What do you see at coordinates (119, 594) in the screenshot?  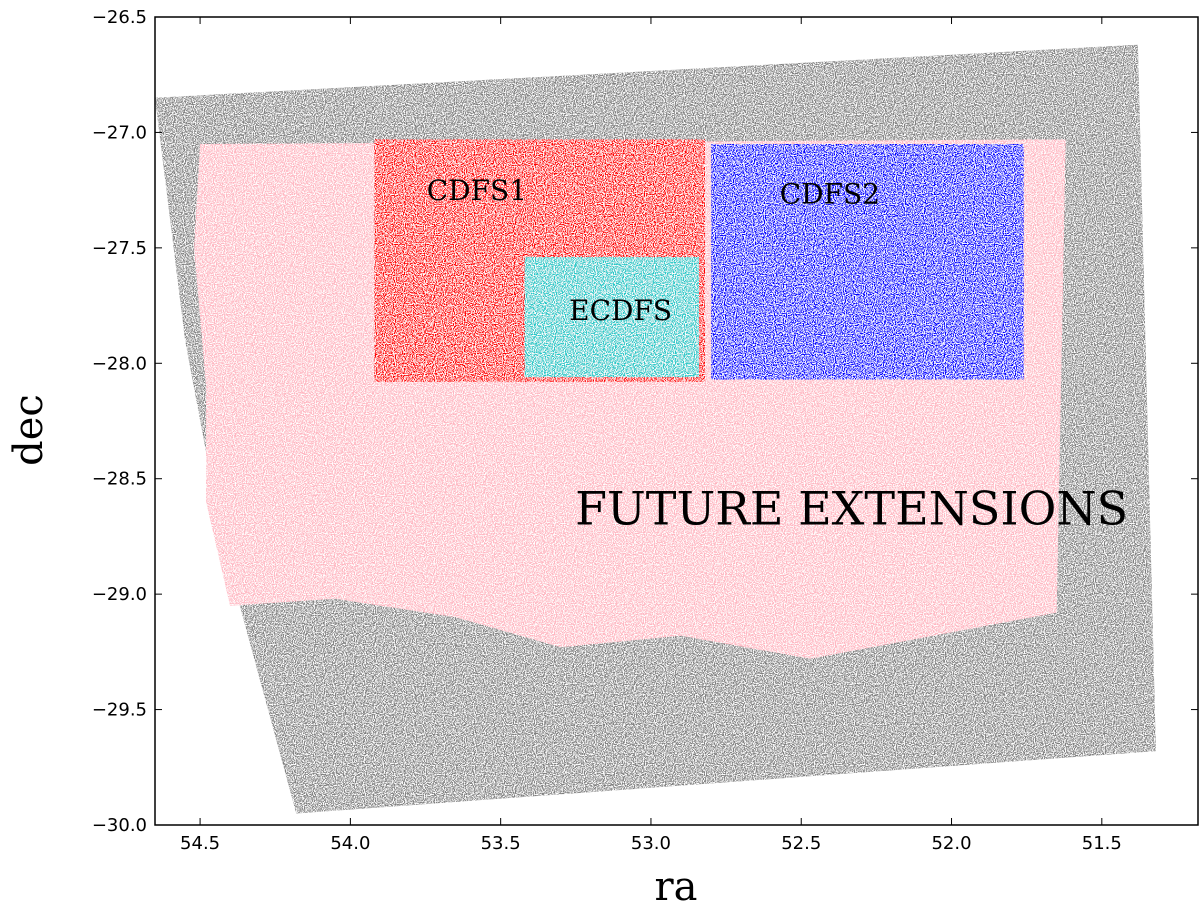 I see `y-tick-label: −29.0` at bounding box center [119, 594].